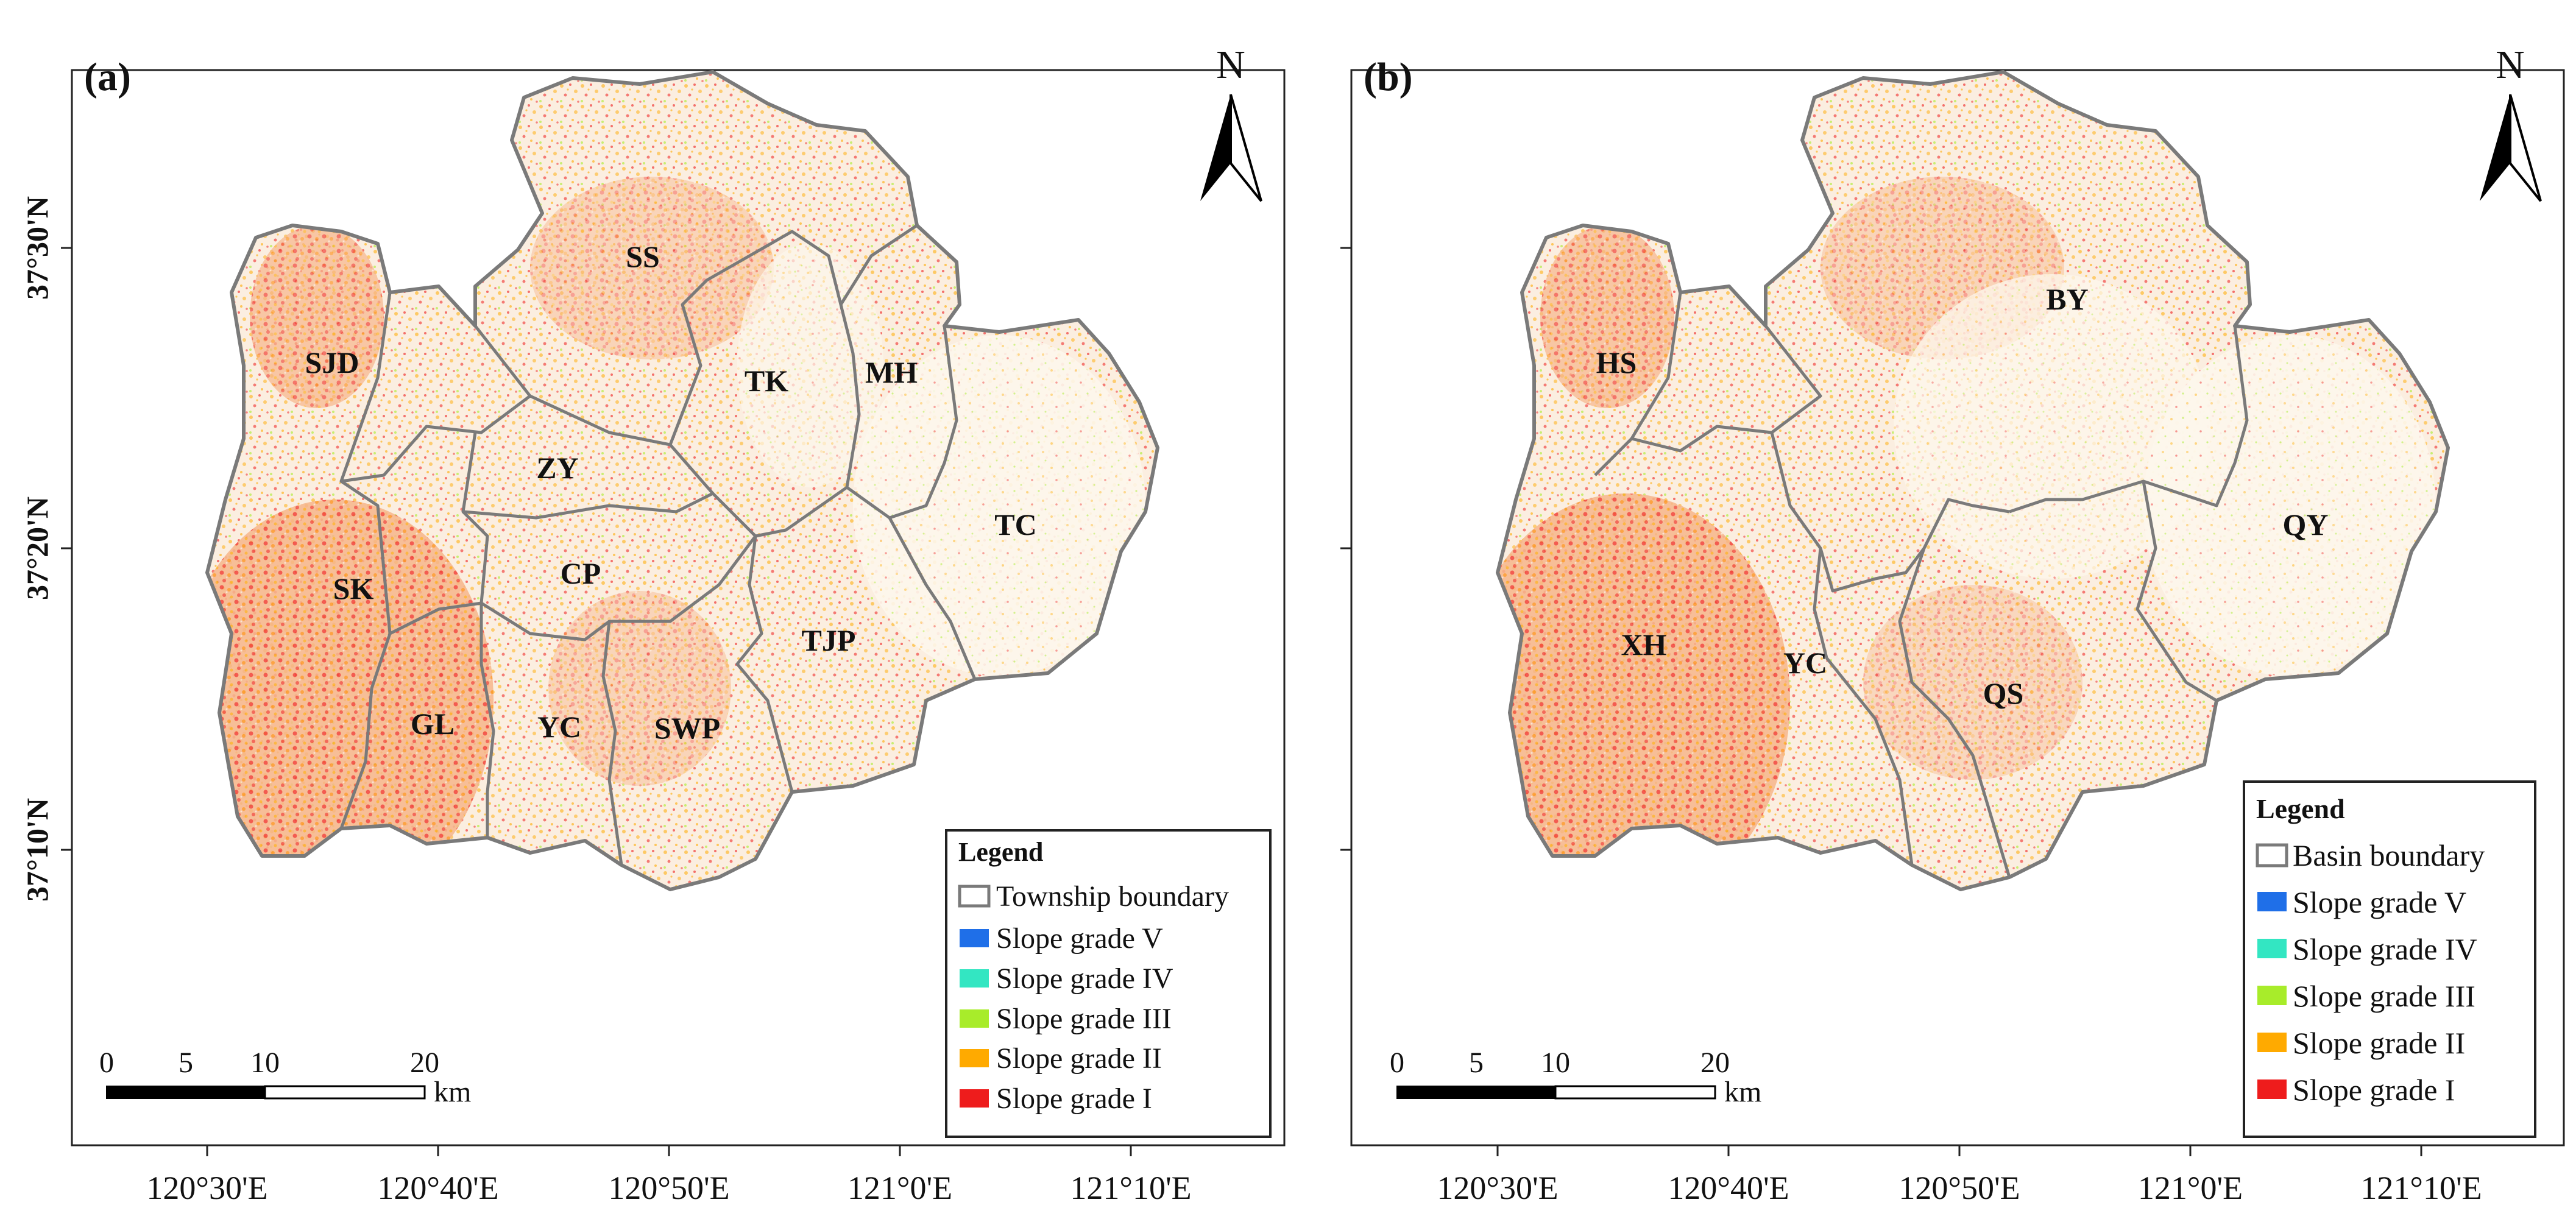 Image resolution: width=2576 pixels, height=1219 pixels. Describe the element at coordinates (37, 850) in the screenshot. I see `lat-tick-label: 37°10'N` at that location.